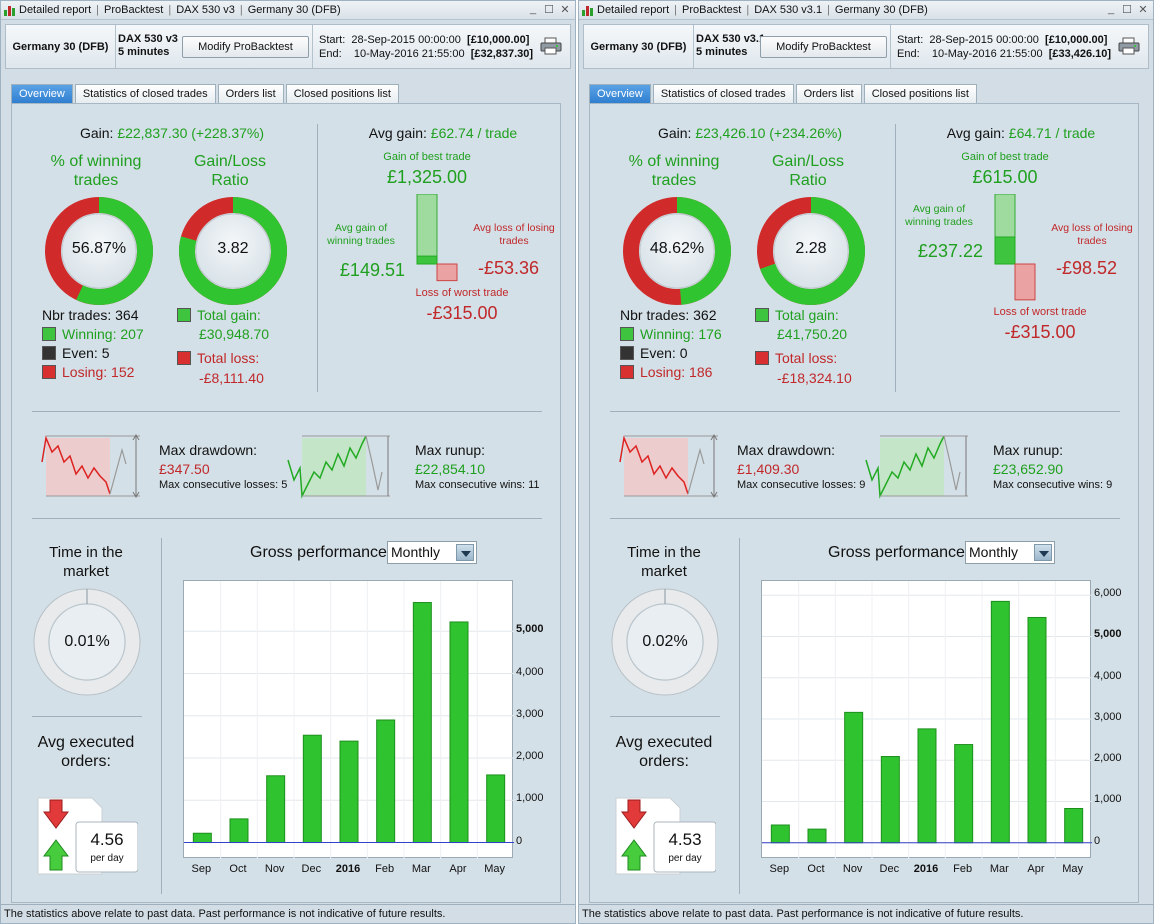  What do you see at coordinates (665, 642) in the screenshot?
I see `time-in-market-gauge` at bounding box center [665, 642].